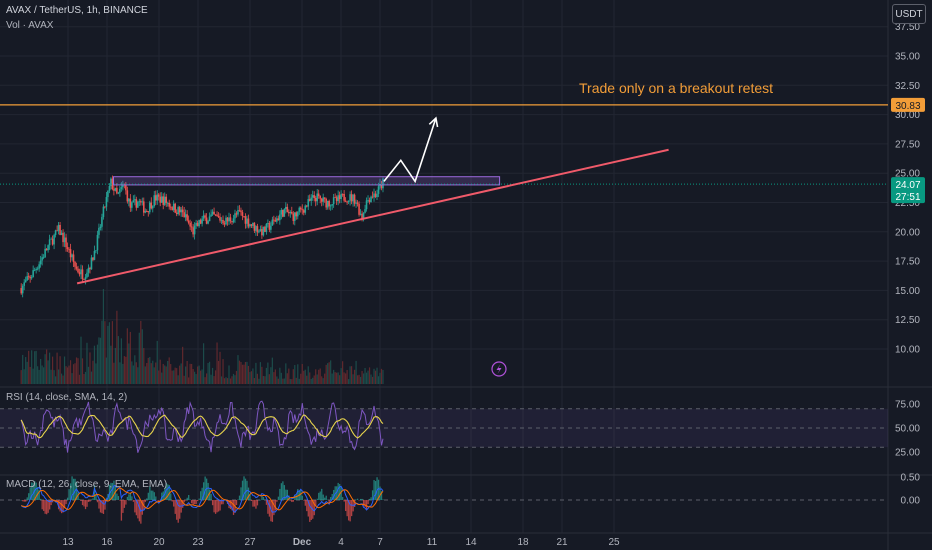 This screenshot has width=932, height=550. I want to click on rsi-legend: RSI (14, close, SMA, 14, 2), so click(67, 397).